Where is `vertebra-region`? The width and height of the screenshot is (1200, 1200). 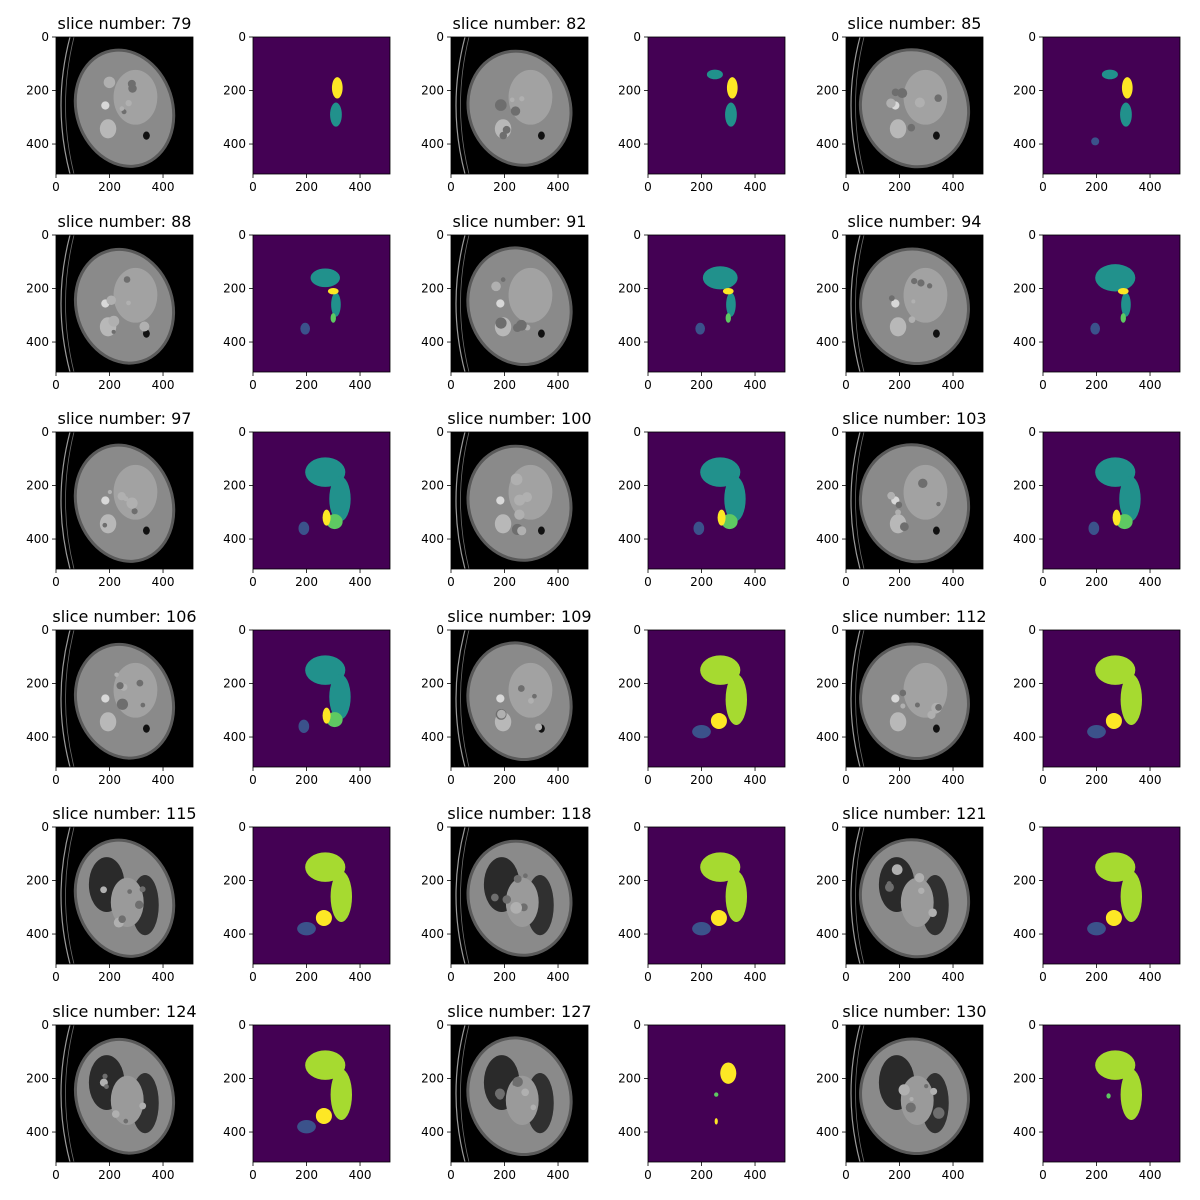
vertebra-region is located at coordinates (500, 500).